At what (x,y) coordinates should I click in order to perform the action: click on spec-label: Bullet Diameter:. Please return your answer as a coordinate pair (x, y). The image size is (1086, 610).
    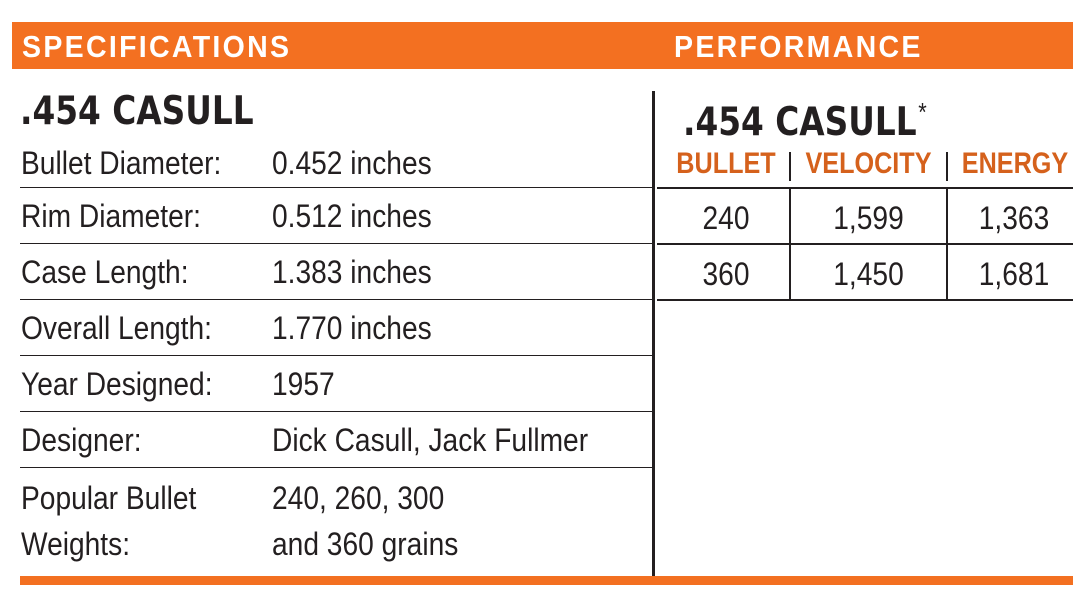
    Looking at the image, I should click on (121, 163).